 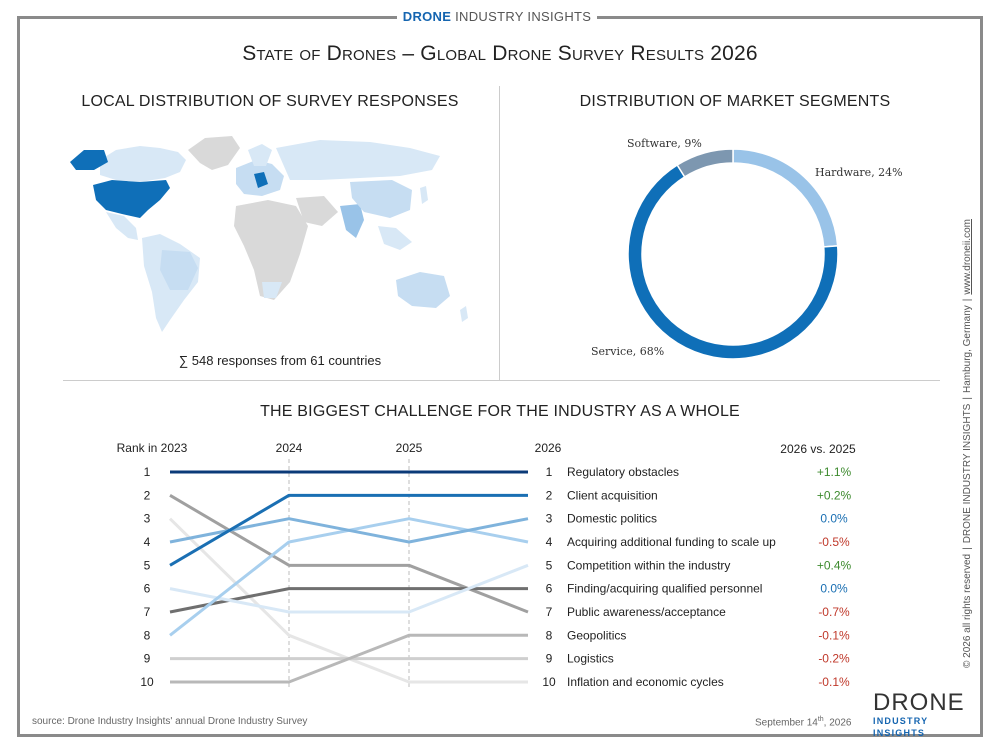 What do you see at coordinates (521, 16) in the screenshot?
I see `brand-name-rest: INDUSTRY INSIGHTS` at bounding box center [521, 16].